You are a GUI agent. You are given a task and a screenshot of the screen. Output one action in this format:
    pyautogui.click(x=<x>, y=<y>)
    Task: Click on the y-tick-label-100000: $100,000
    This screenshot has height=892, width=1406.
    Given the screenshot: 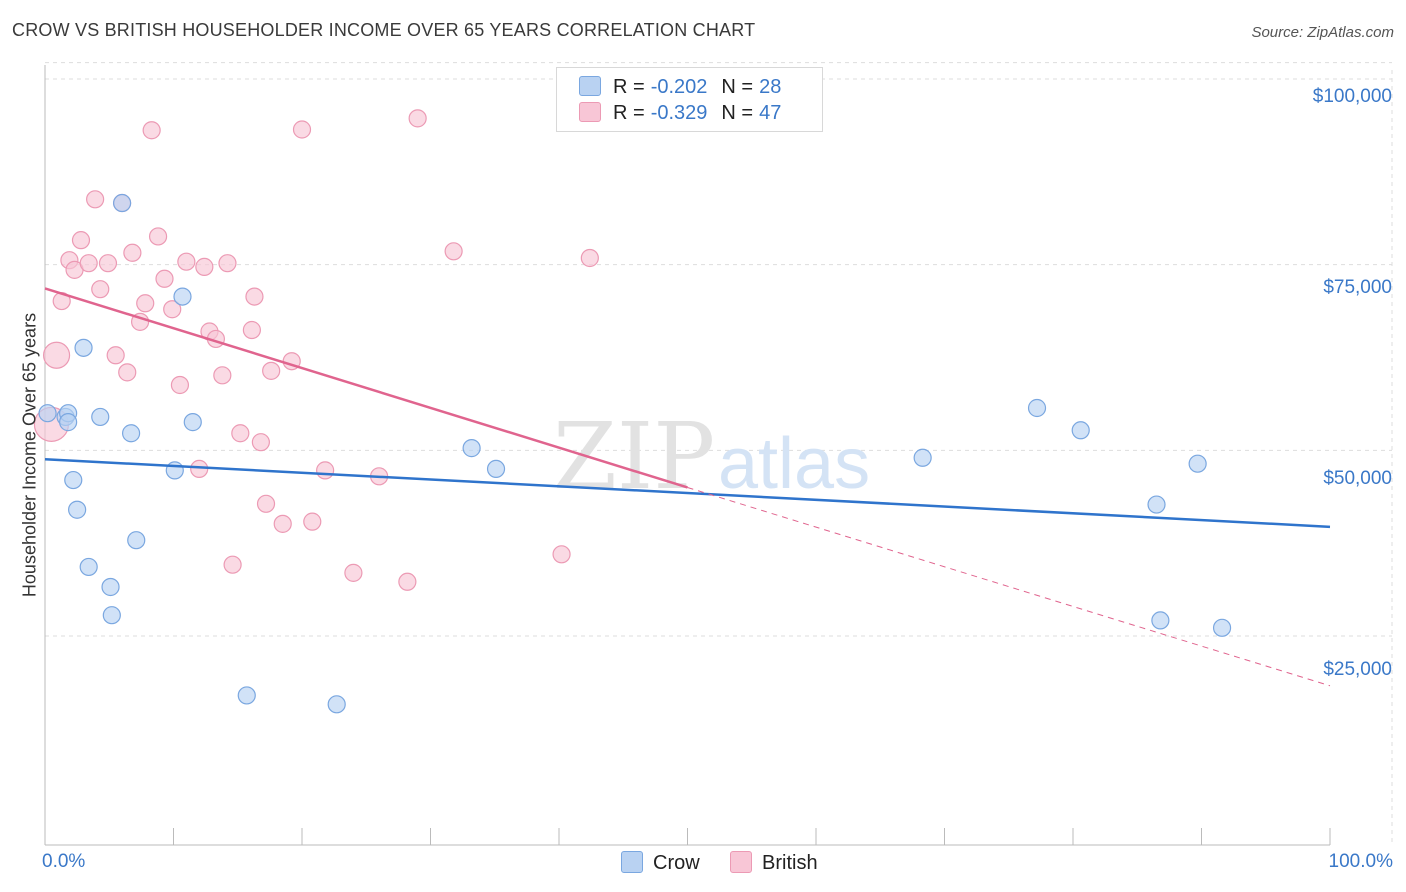 What is the action you would take?
    pyautogui.click(x=1352, y=96)
    